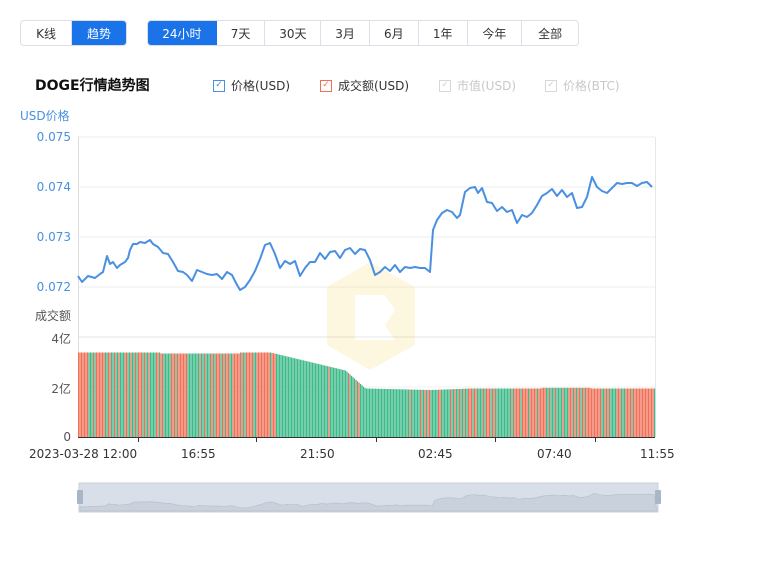  Describe the element at coordinates (261, 86) in the screenshot. I see `legend-label: 价格(USD)` at that location.